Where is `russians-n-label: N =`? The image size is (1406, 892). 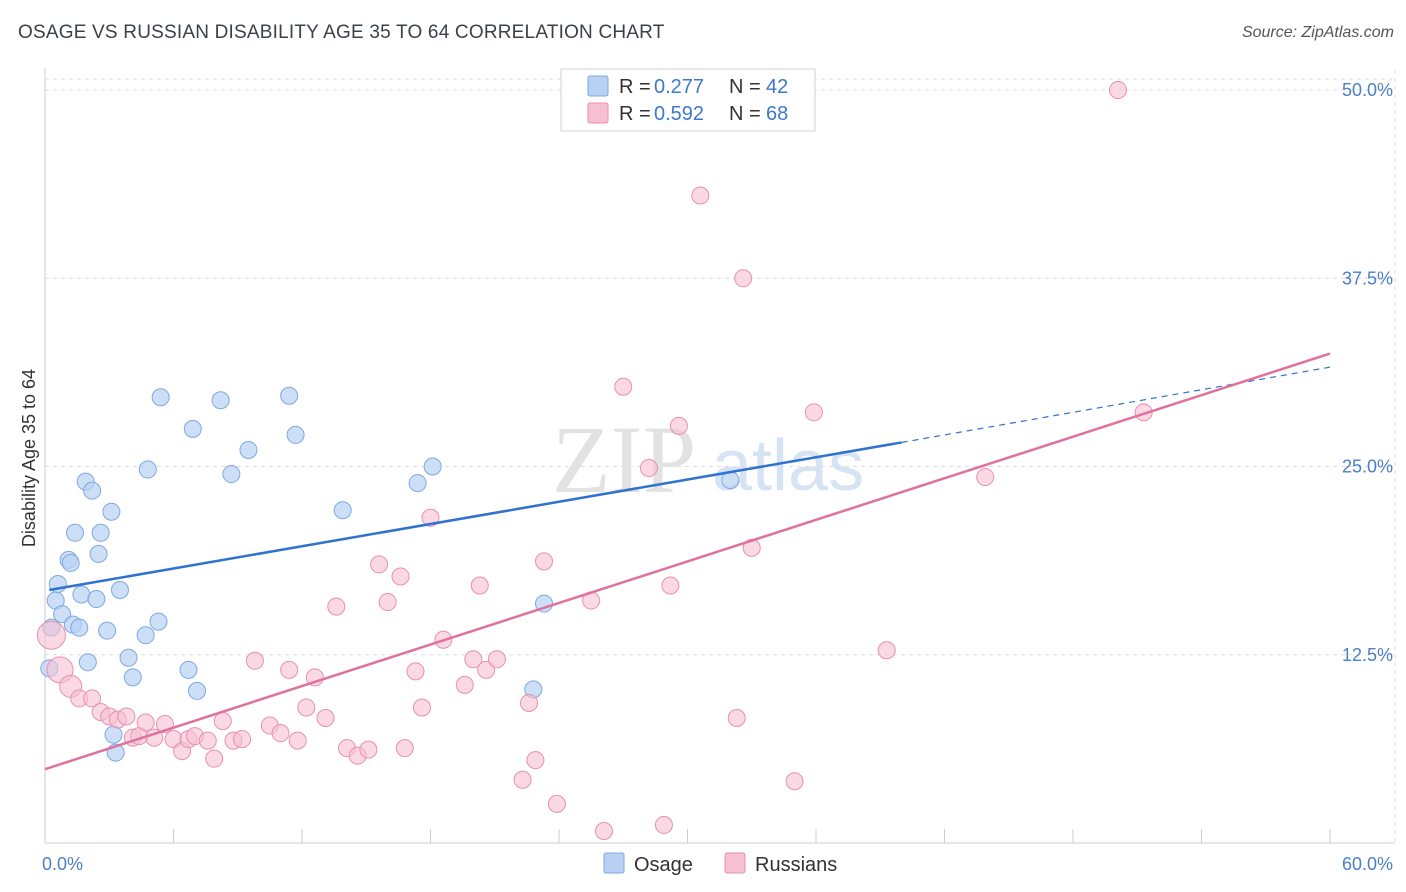 russians-n-label: N = is located at coordinates (745, 114).